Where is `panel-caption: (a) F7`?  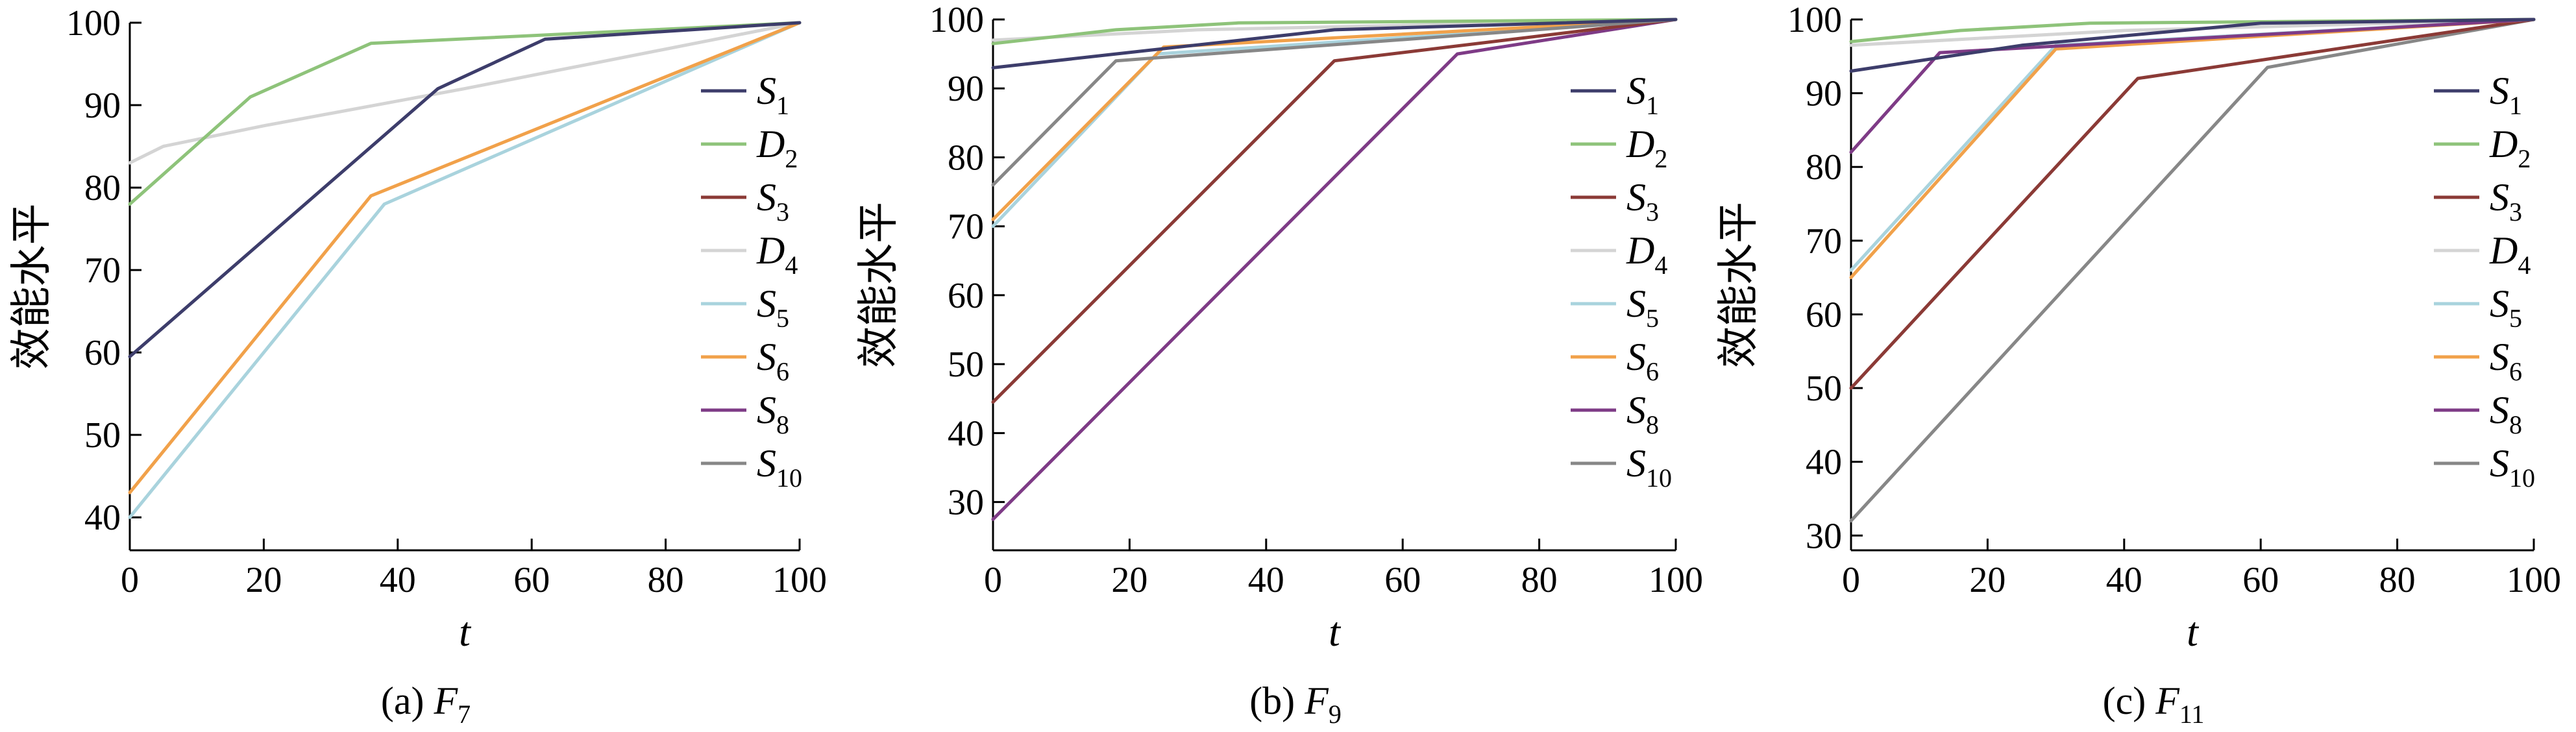 panel-caption: (a) F7 is located at coordinates (426, 704).